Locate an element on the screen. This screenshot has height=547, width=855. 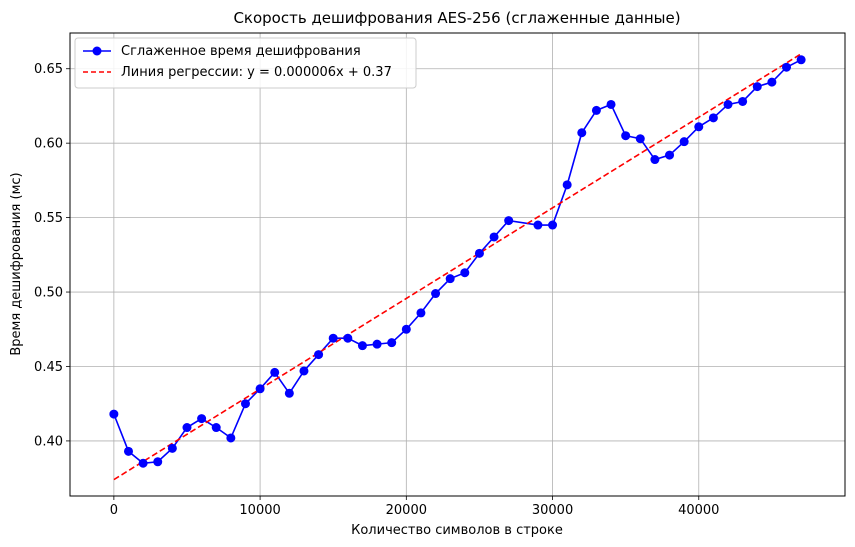
x-axis: 0 10000 20000 30000 40000 is located at coordinates (414, 507).